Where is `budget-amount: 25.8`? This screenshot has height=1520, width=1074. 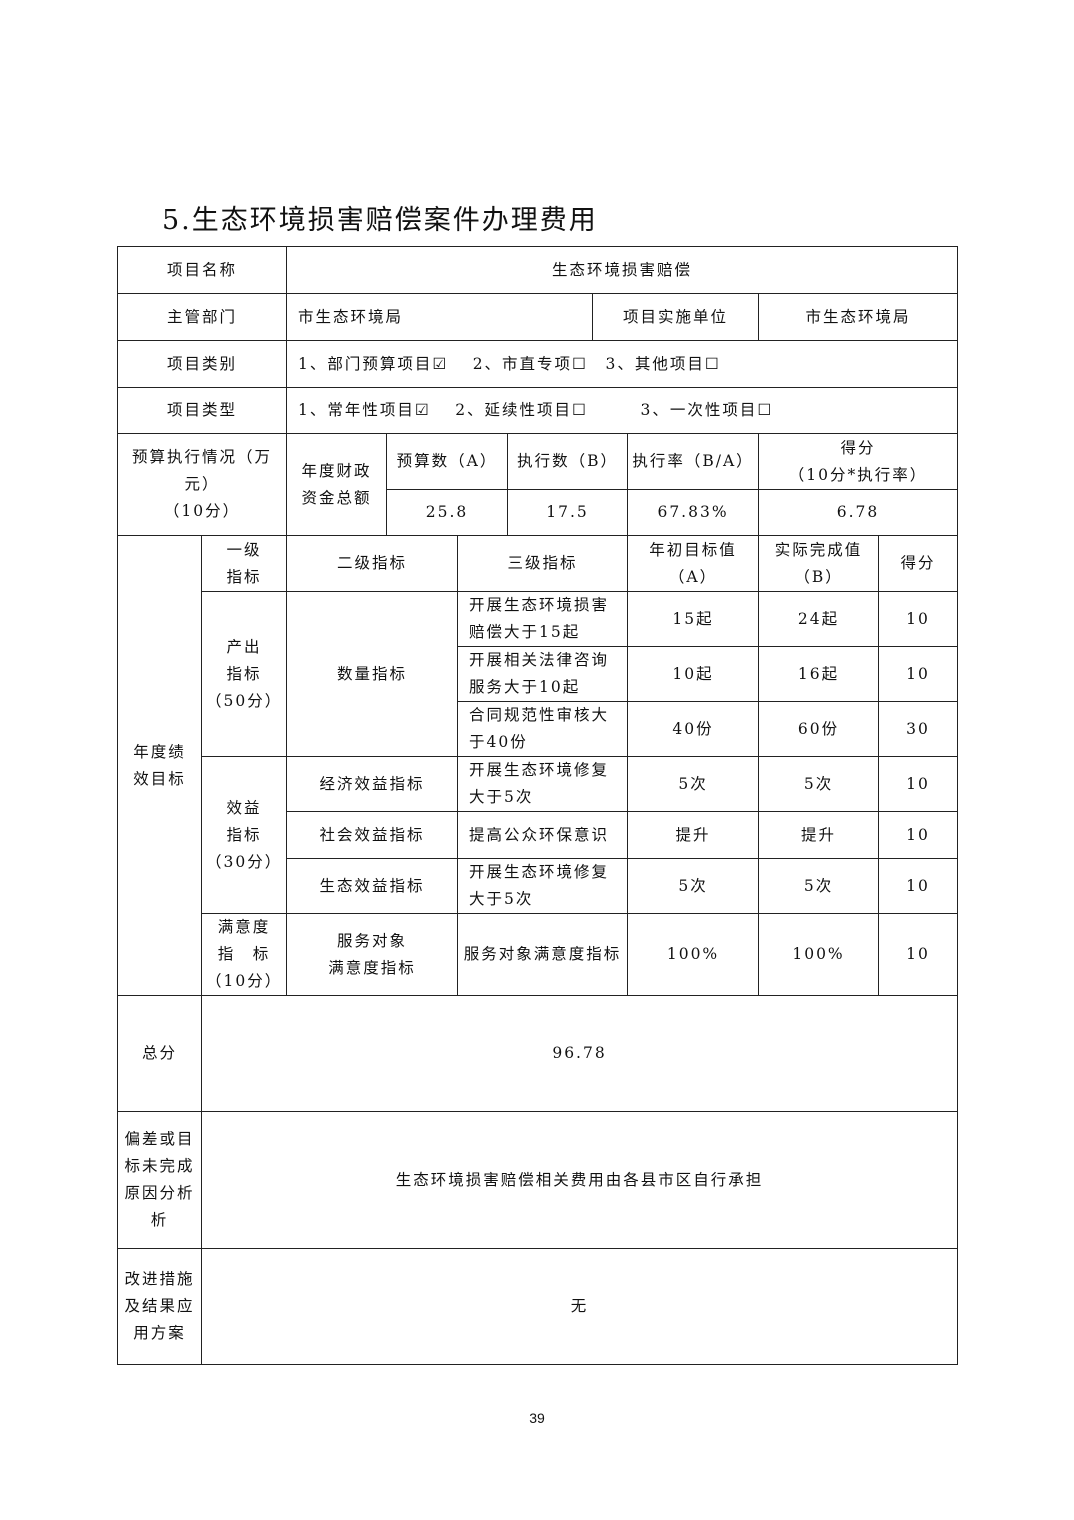
budget-amount: 25.8 is located at coordinates (447, 512).